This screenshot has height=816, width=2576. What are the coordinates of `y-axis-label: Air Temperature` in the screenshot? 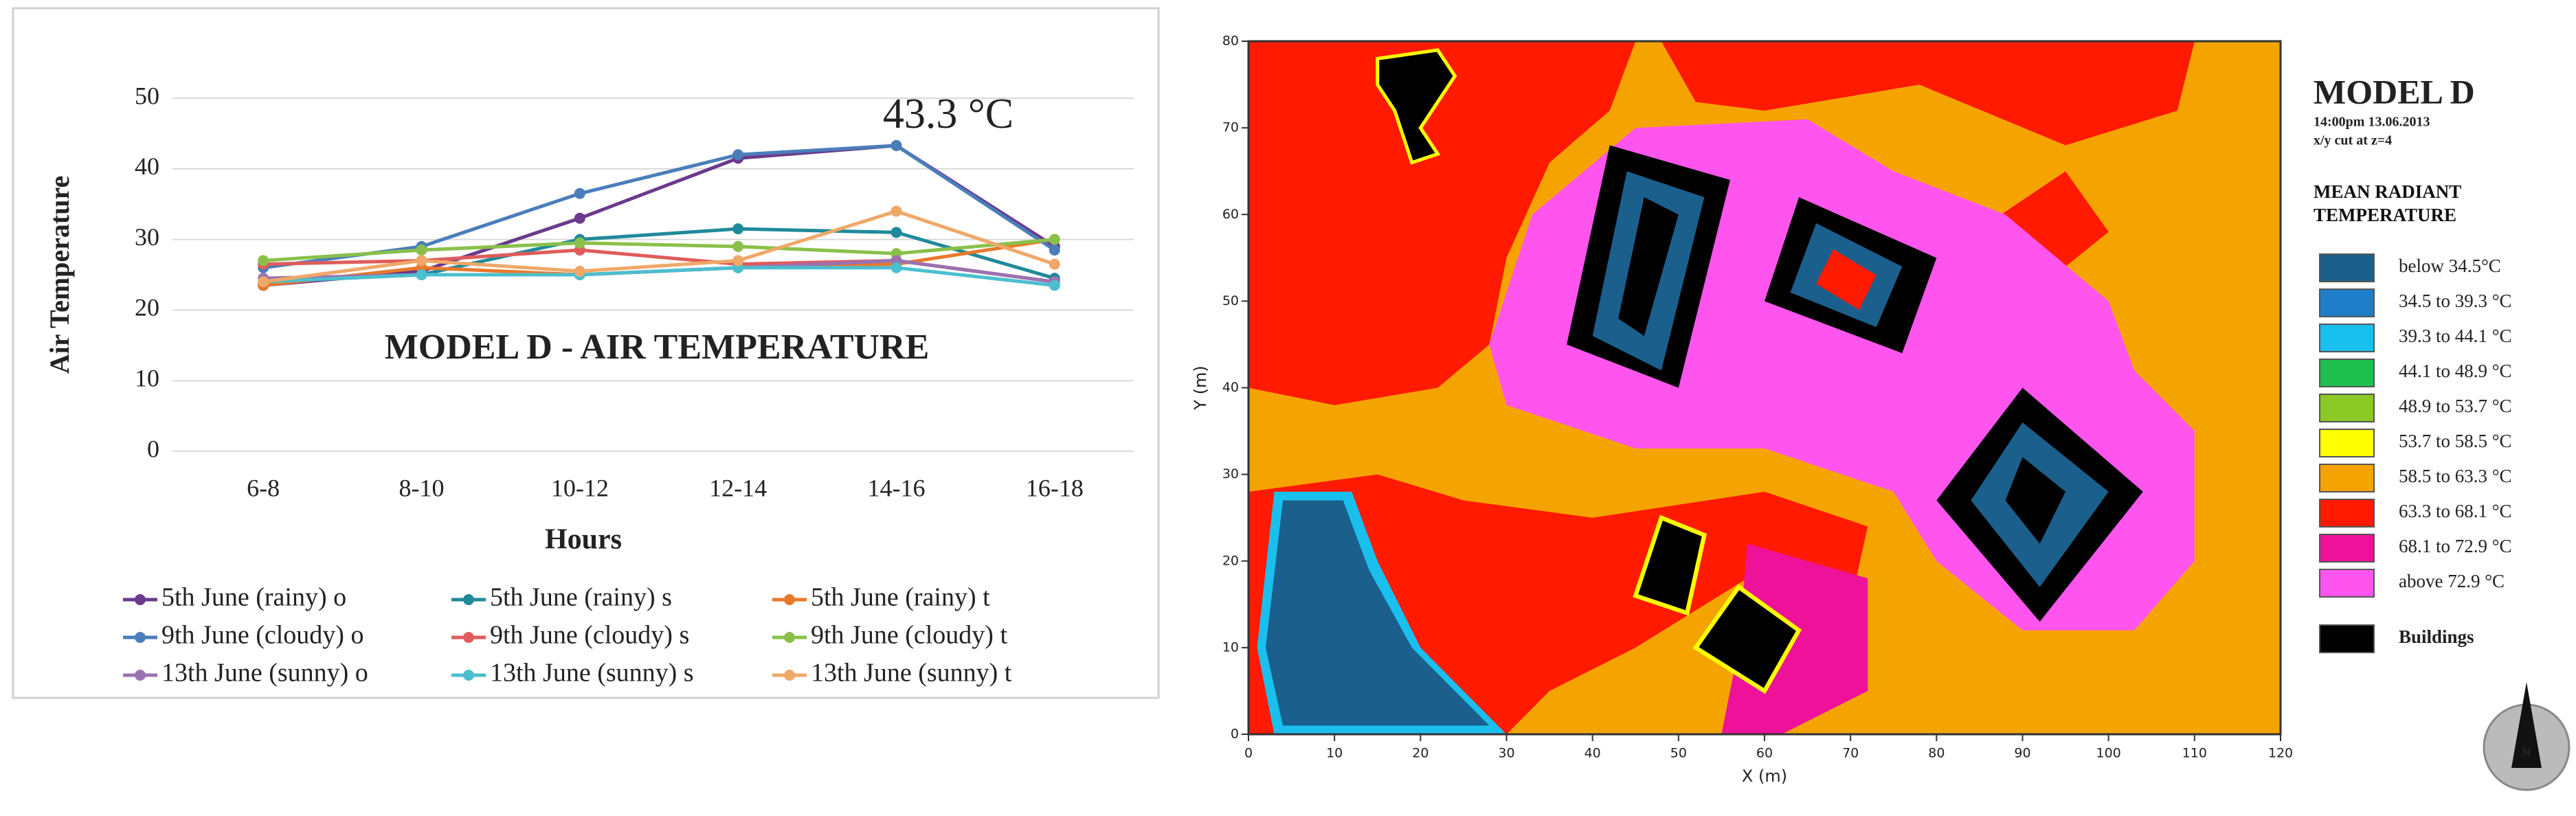 It's located at (59, 275).